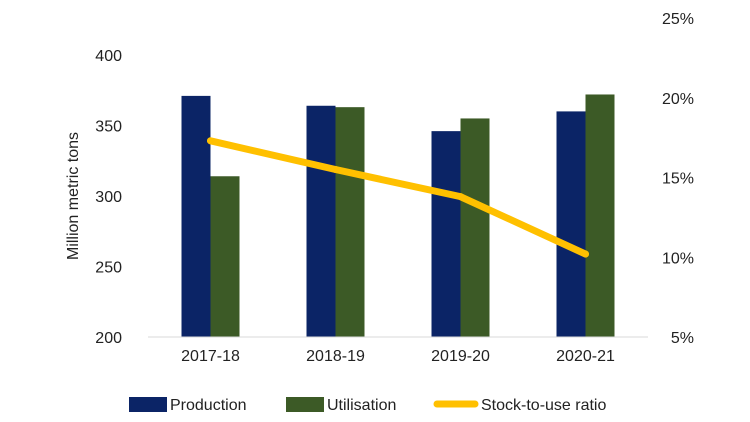 The height and width of the screenshot is (422, 750). I want to click on y-tick-label: 300, so click(108, 197).